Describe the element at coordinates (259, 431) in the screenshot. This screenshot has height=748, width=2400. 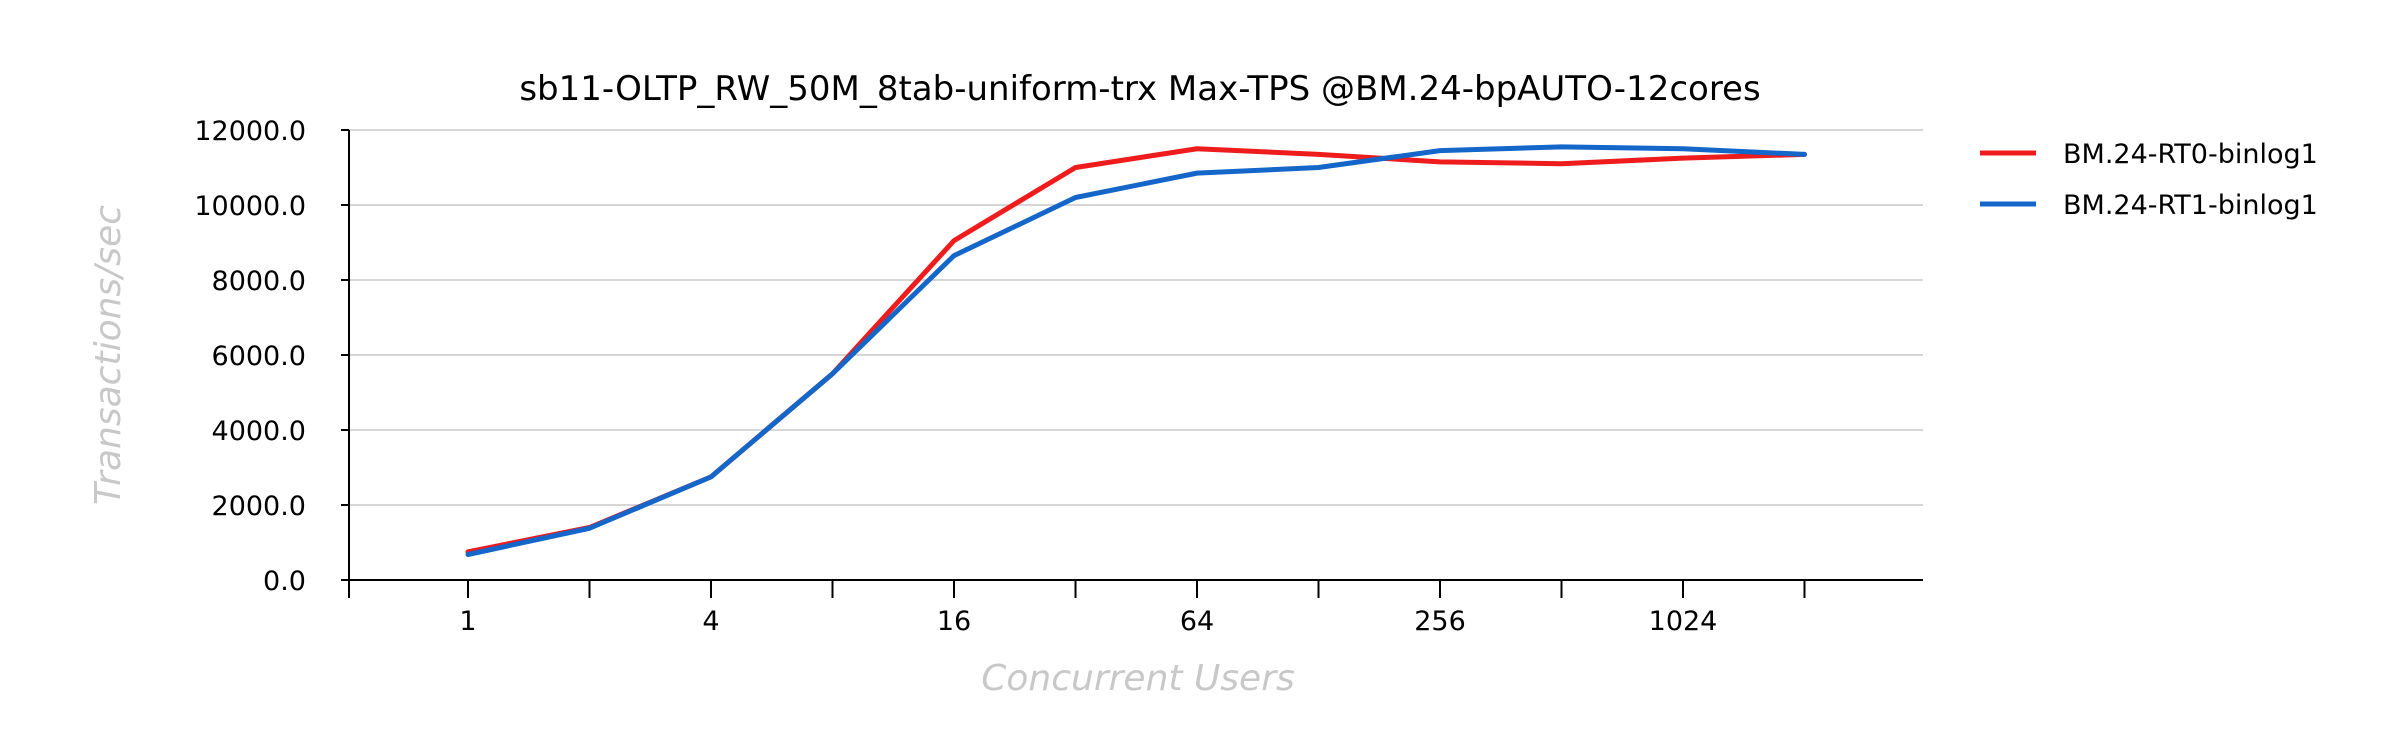
I see `y-tick-label: 4000.0` at that location.